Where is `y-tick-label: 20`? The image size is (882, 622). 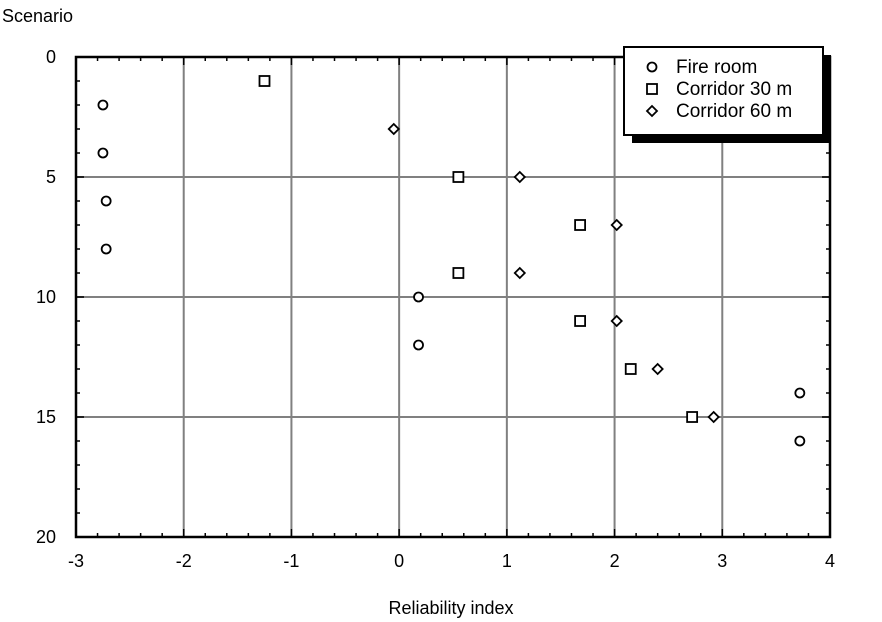 y-tick-label: 20 is located at coordinates (46, 537).